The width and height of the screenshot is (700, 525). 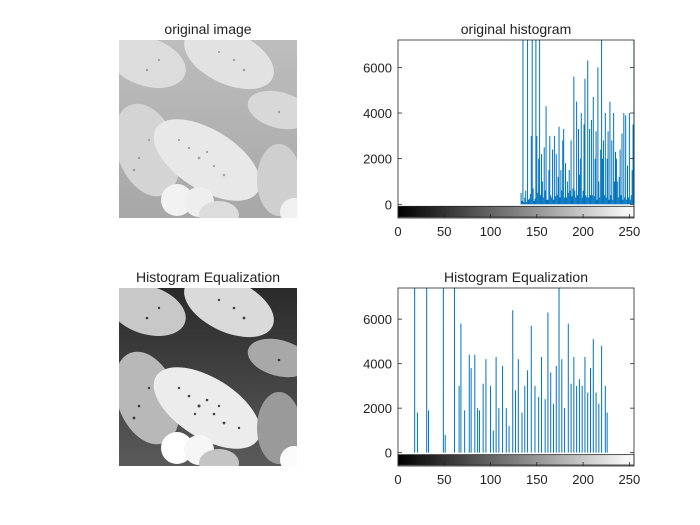 What do you see at coordinates (537, 231) in the screenshot?
I see `original-x-tick-label: 150` at bounding box center [537, 231].